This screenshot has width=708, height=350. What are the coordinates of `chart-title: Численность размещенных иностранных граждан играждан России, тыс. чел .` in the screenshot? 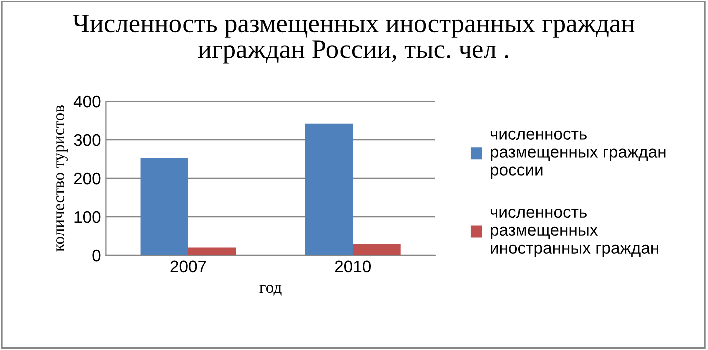 It's located at (353, 39).